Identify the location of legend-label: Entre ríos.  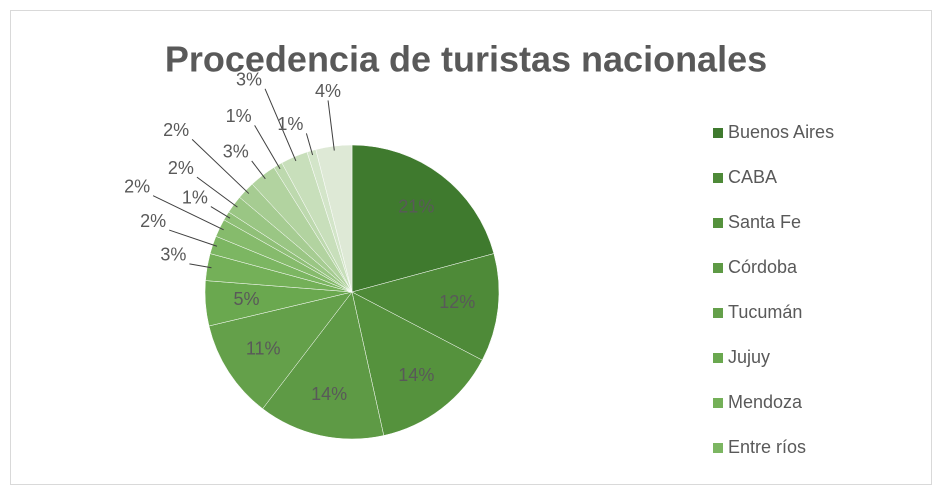
(767, 447).